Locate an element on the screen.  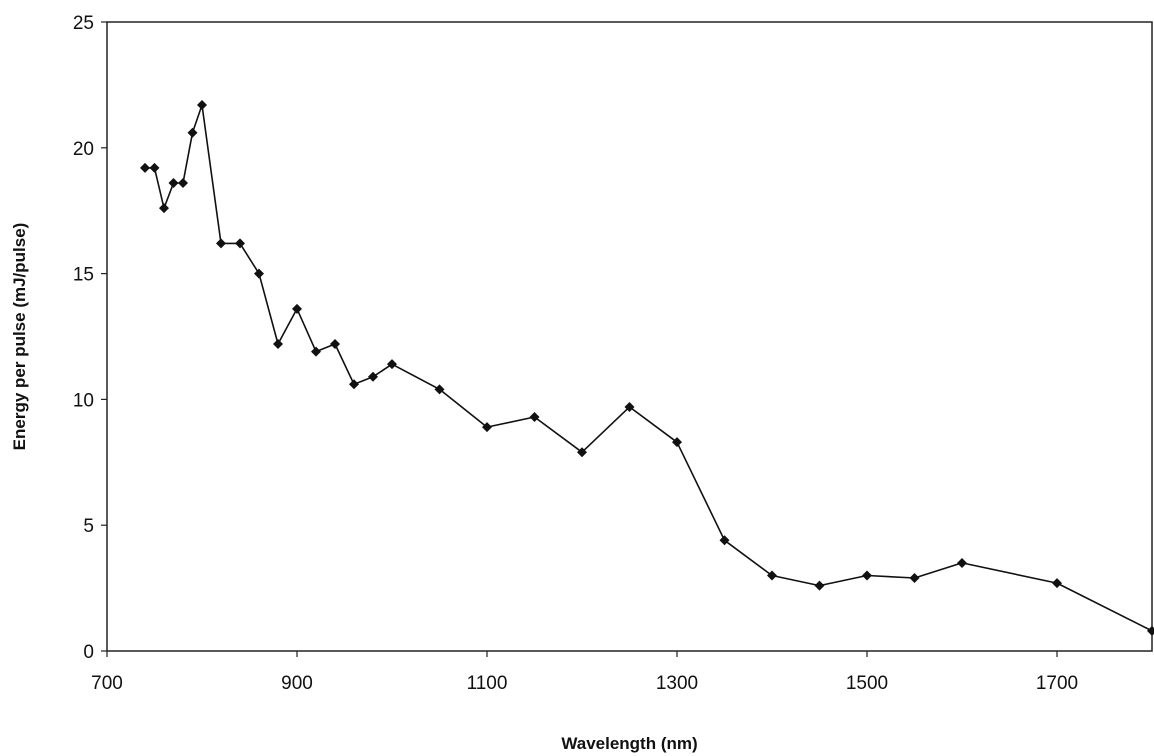
x-tick-label: 1500 is located at coordinates (867, 683).